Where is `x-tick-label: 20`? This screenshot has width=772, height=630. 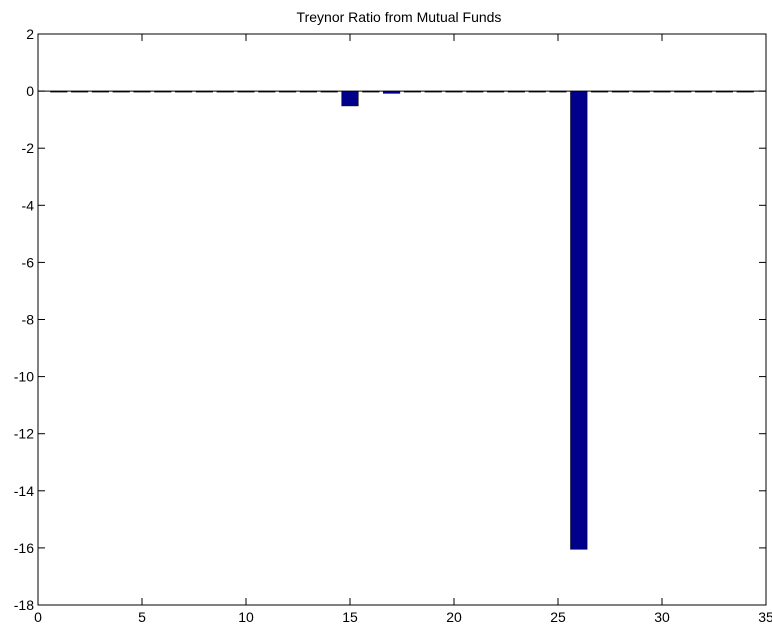 x-tick-label: 20 is located at coordinates (454, 617).